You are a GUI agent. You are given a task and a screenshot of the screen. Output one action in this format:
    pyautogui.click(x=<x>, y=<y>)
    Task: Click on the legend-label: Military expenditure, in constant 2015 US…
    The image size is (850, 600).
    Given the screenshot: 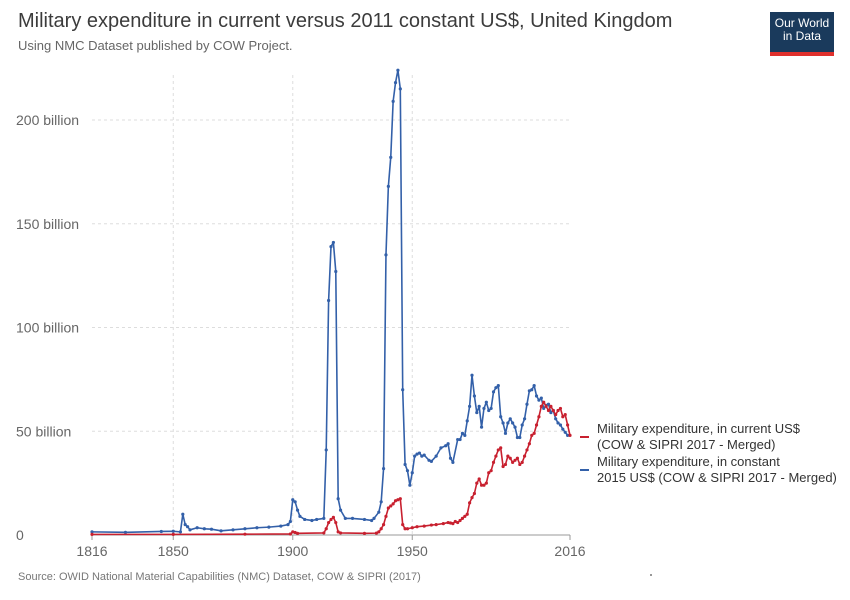 What is the action you would take?
    pyautogui.click(x=717, y=469)
    